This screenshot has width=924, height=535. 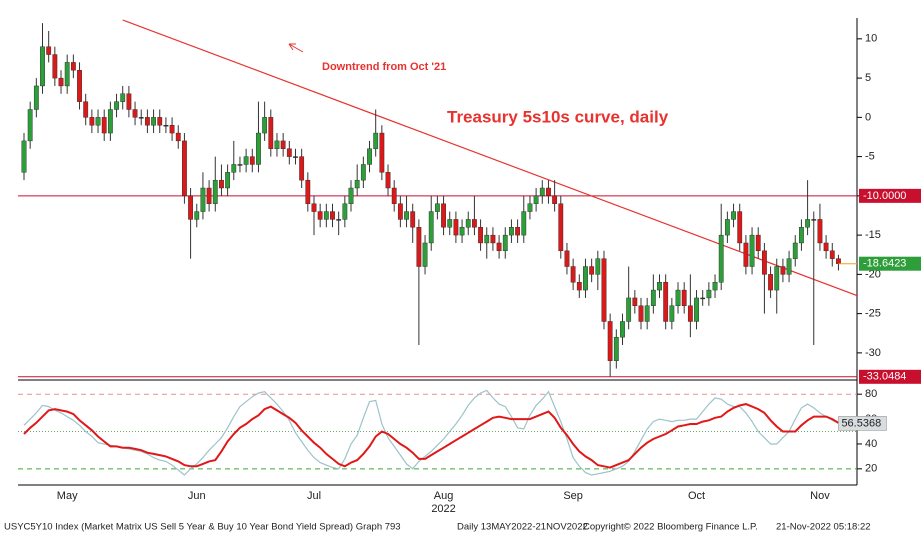 I want to click on annotation: Downtrend from Oct '21, so click(x=384, y=67).